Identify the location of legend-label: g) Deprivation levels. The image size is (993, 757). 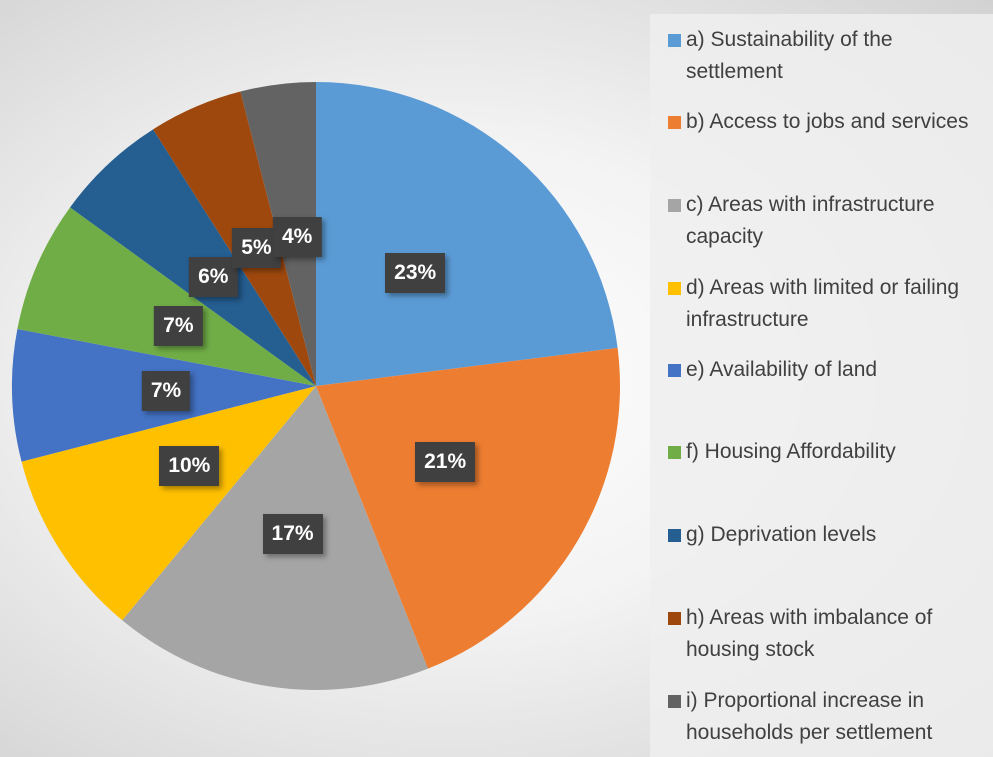
(781, 534).